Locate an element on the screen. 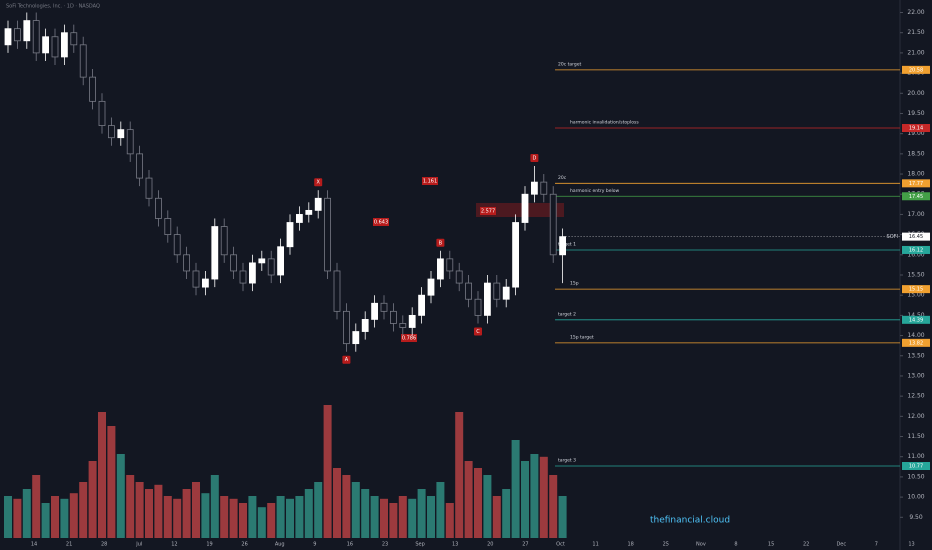  y-tick-label: 21.00 is located at coordinates (915, 52).